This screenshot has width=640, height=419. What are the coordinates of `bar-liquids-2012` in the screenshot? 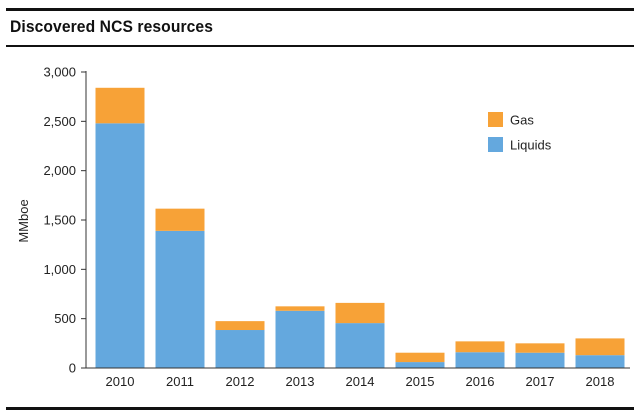 It's located at (240, 349).